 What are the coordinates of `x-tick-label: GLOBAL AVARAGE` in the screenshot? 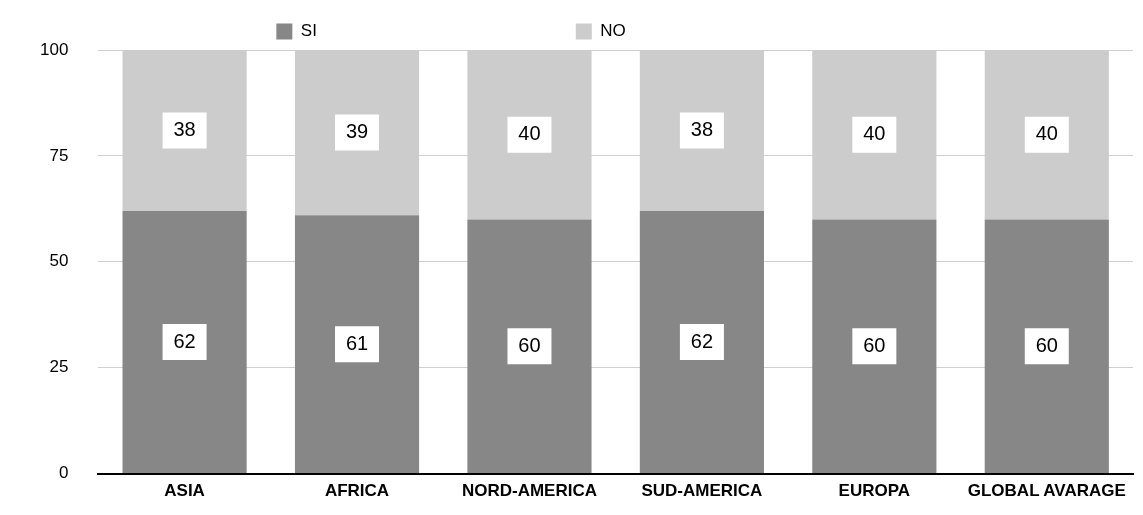 It's located at (1046, 491).